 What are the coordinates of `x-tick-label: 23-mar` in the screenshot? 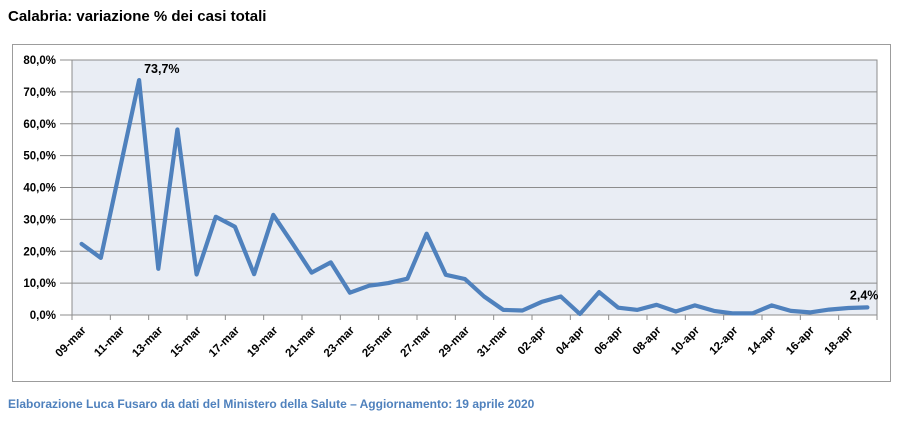 It's located at (340, 342).